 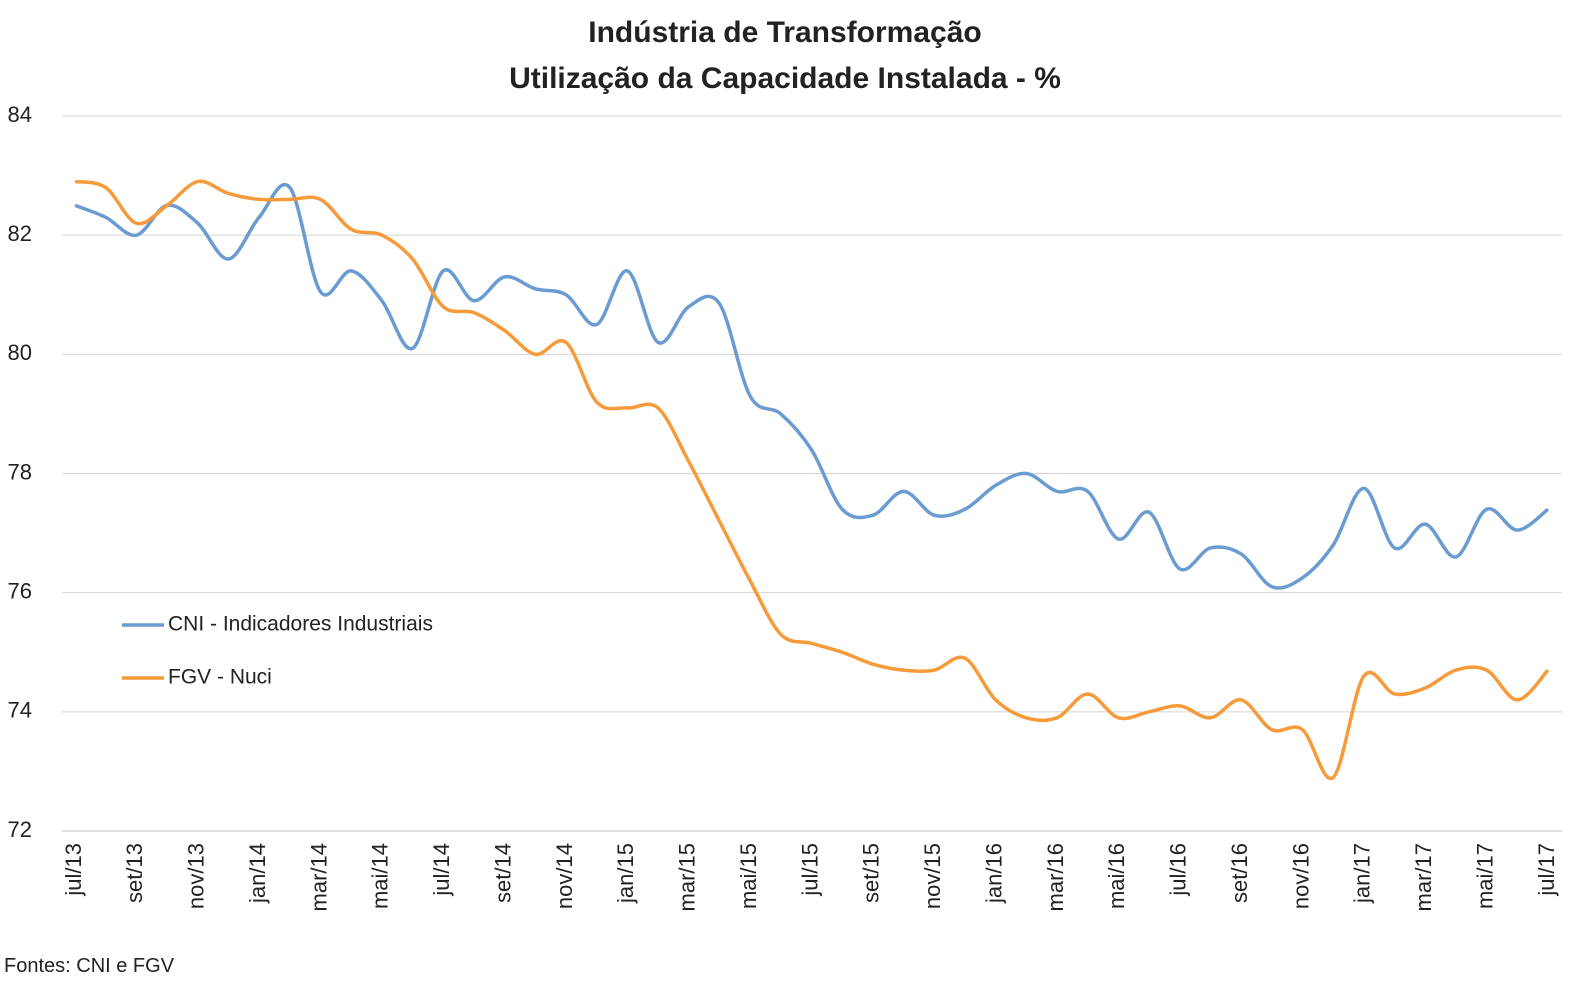 What do you see at coordinates (1423, 877) in the screenshot?
I see `x-tick-label: mar/17` at bounding box center [1423, 877].